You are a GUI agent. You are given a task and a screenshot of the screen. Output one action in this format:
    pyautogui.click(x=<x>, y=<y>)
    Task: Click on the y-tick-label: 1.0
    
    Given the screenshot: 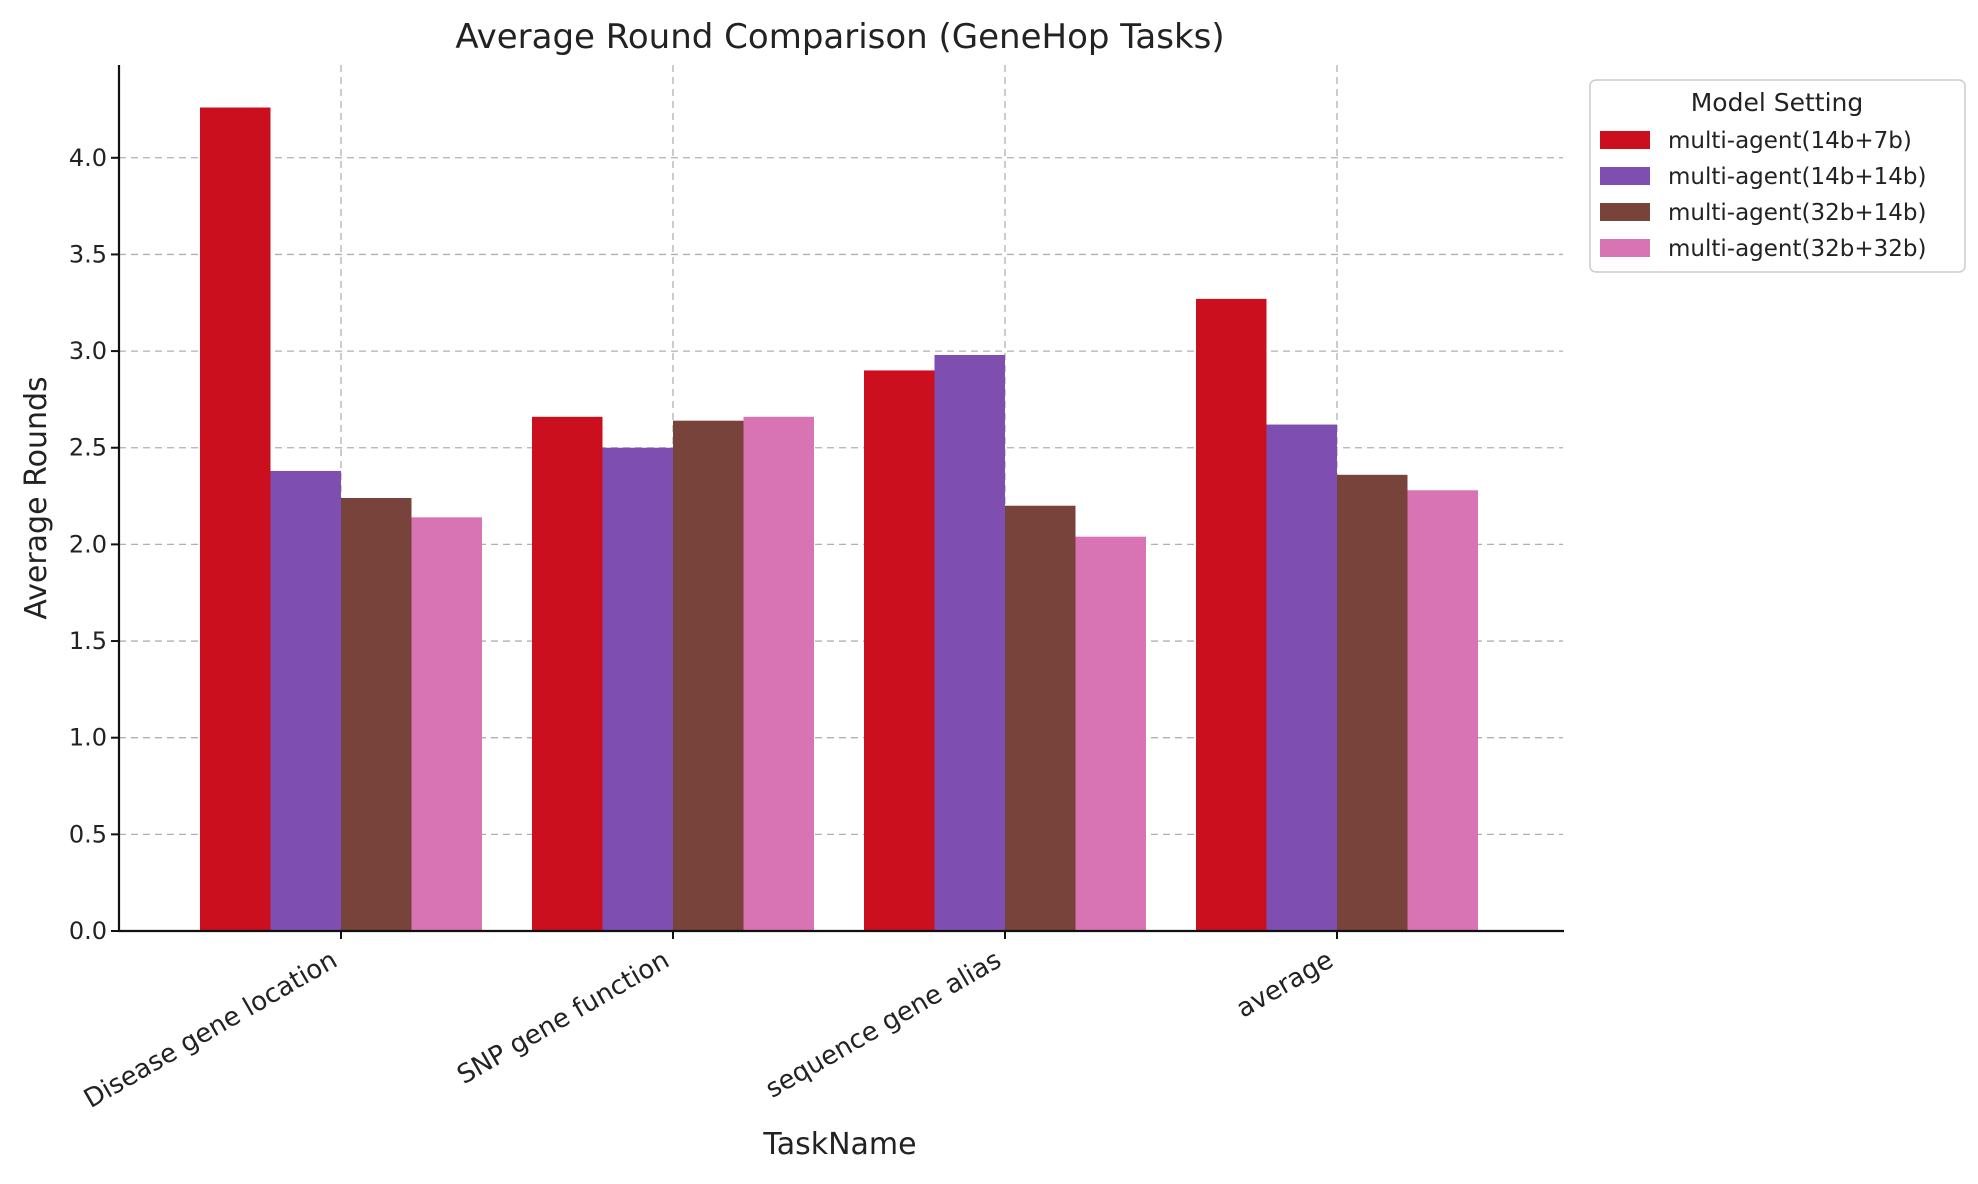 What is the action you would take?
    pyautogui.click(x=88, y=738)
    